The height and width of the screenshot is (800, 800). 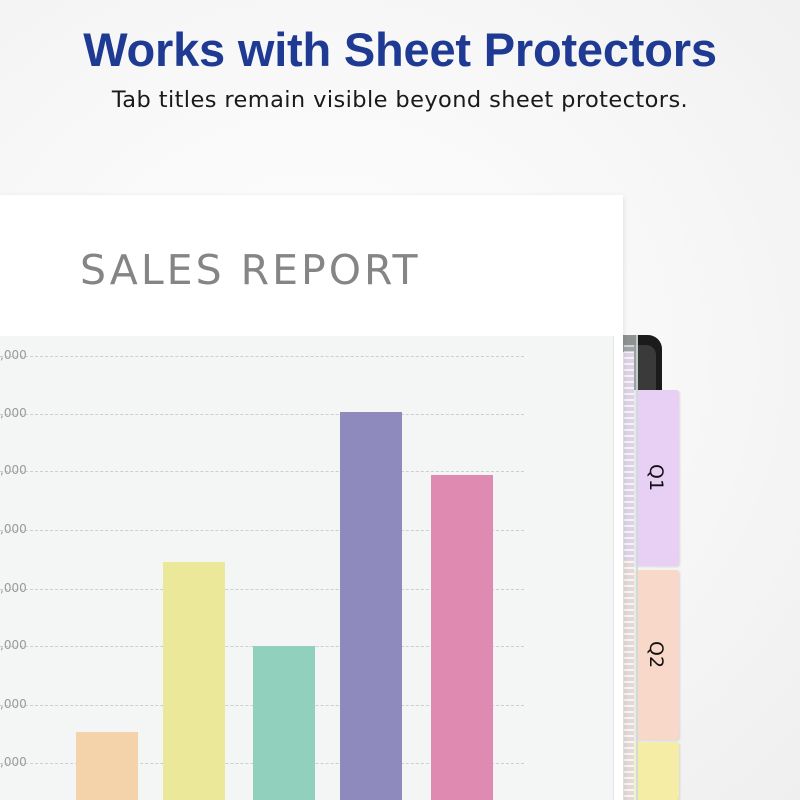 I want to click on protector-ridge, so click(x=629, y=572).